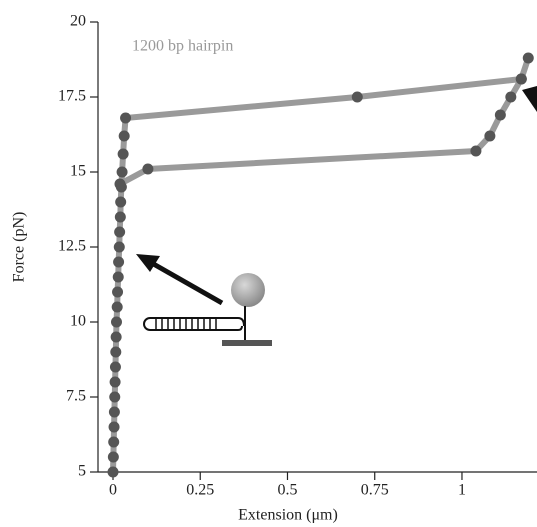  What do you see at coordinates (76, 396) in the screenshot?
I see `y-tick-label: 7.5` at bounding box center [76, 396].